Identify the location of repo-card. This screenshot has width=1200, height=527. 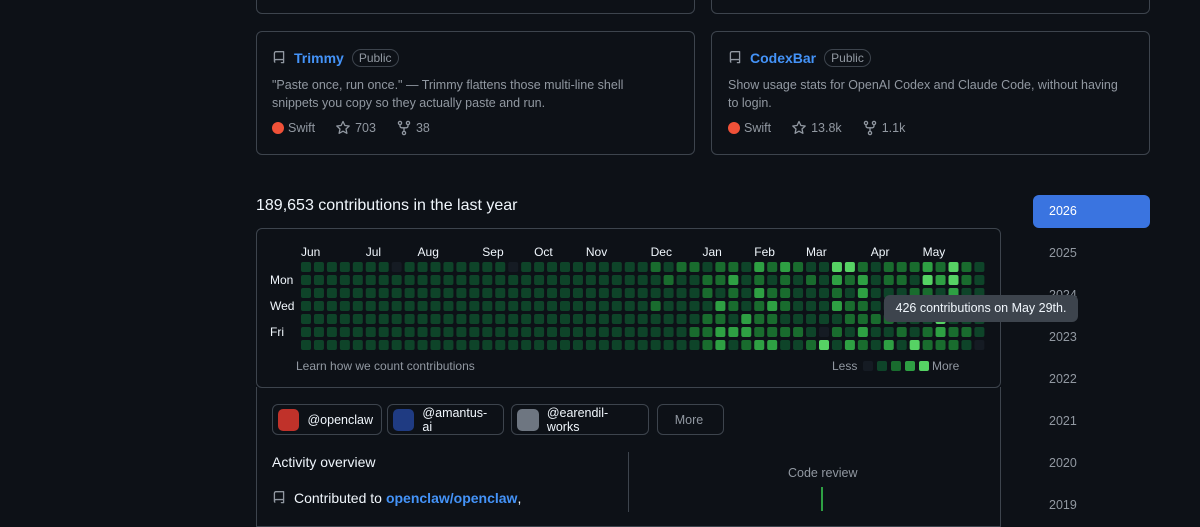
(930, 93).